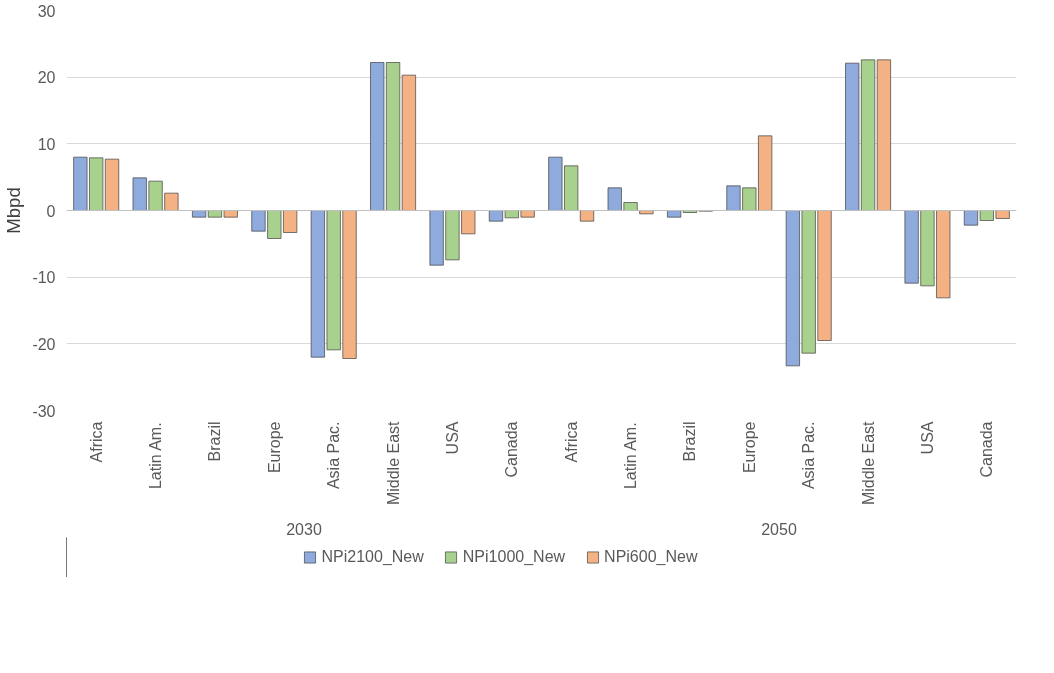 The width and height of the screenshot is (1054, 673). Describe the element at coordinates (44, 278) in the screenshot. I see `y-tick-label: -10` at that location.